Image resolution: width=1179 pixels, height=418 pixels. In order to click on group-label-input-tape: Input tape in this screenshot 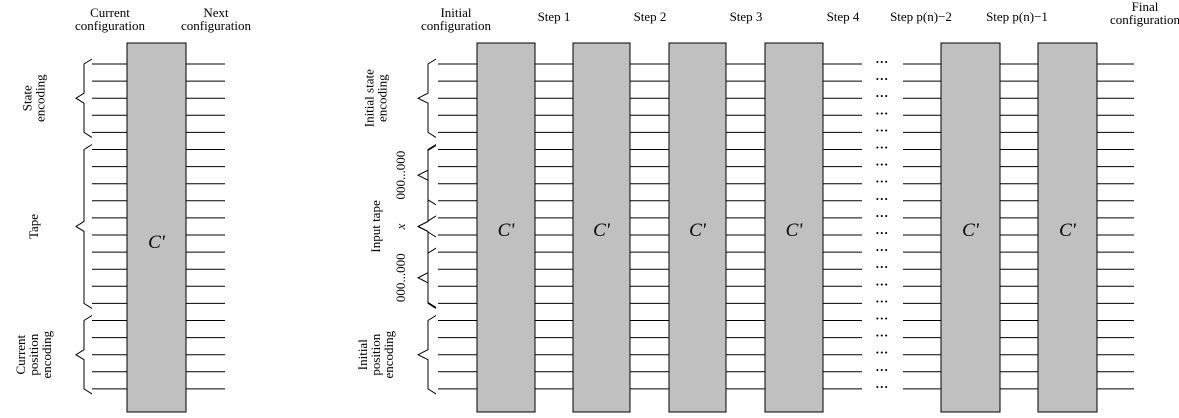, I will do `click(375, 226)`.